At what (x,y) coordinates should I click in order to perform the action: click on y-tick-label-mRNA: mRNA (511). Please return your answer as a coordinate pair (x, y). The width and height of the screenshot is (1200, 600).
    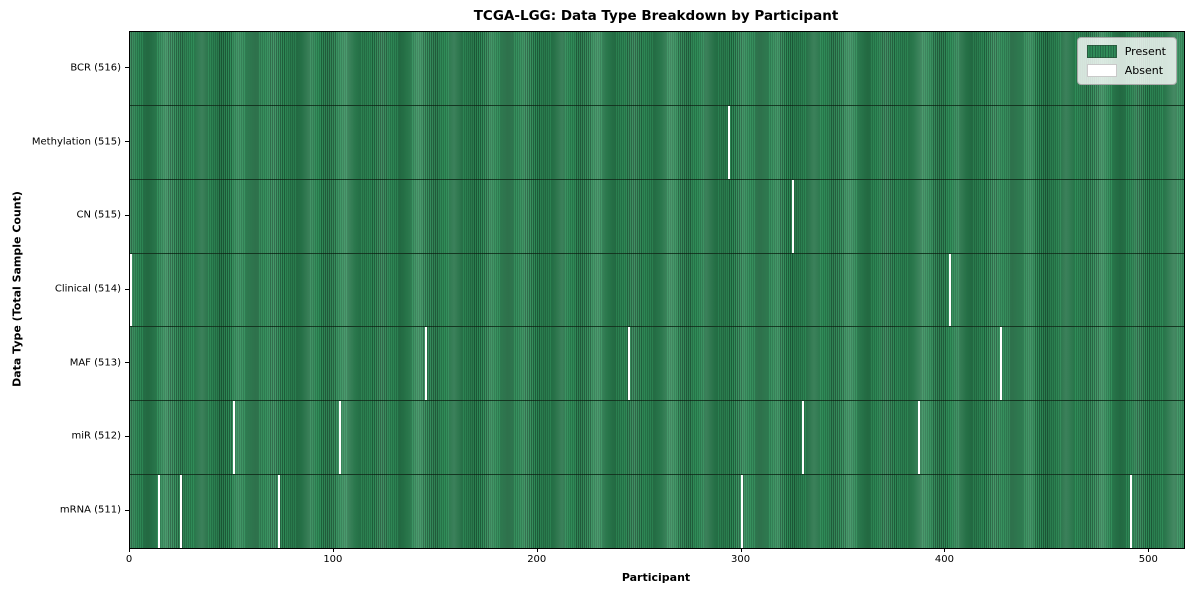
    Looking at the image, I should click on (90, 510).